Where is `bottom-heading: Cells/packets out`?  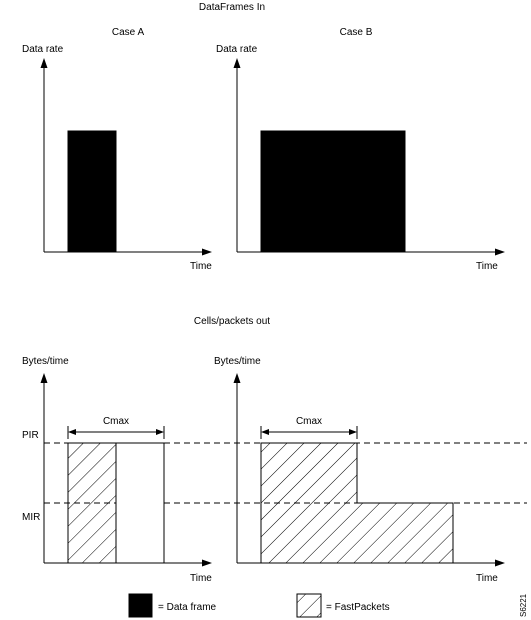
bottom-heading: Cells/packets out is located at coordinates (232, 321).